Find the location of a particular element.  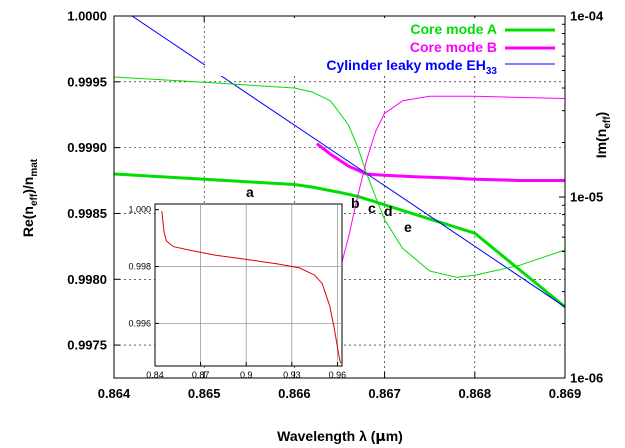

x-tick-label: 0.868 is located at coordinates (475, 393).